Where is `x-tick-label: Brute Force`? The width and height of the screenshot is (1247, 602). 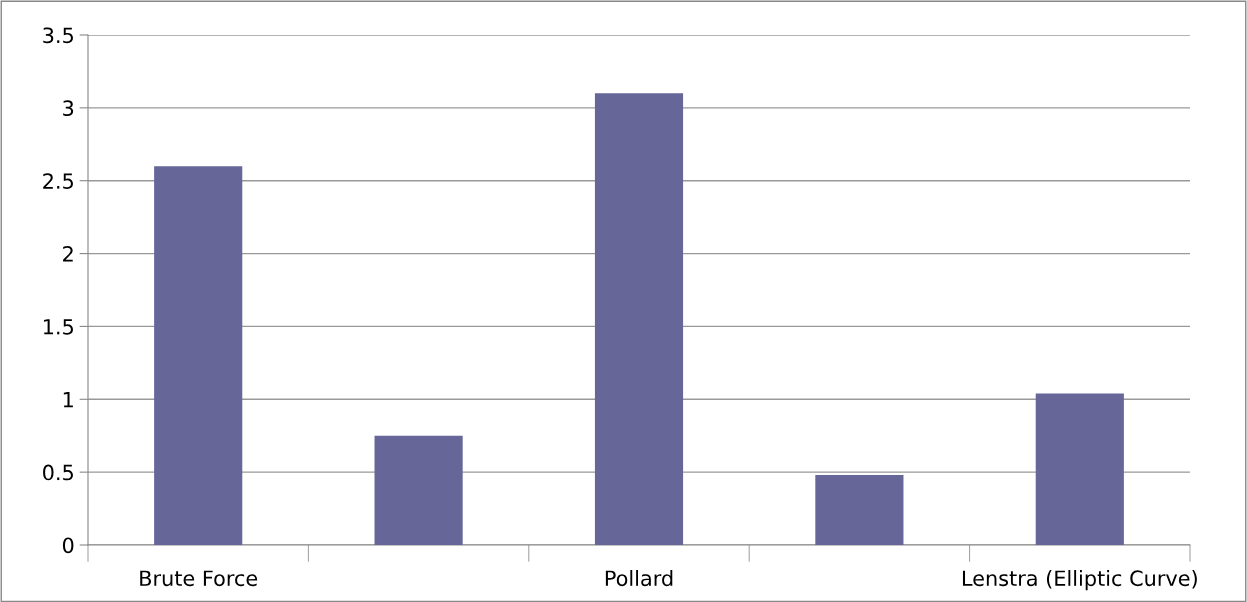
x-tick-label: Brute Force is located at coordinates (199, 578).